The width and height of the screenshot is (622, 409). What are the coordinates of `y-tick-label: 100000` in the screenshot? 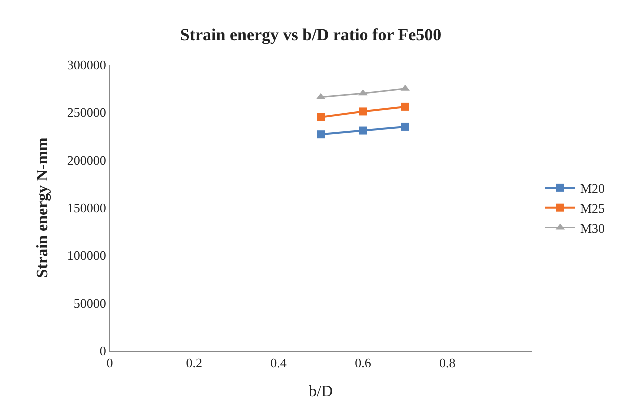 It's located at (86, 256).